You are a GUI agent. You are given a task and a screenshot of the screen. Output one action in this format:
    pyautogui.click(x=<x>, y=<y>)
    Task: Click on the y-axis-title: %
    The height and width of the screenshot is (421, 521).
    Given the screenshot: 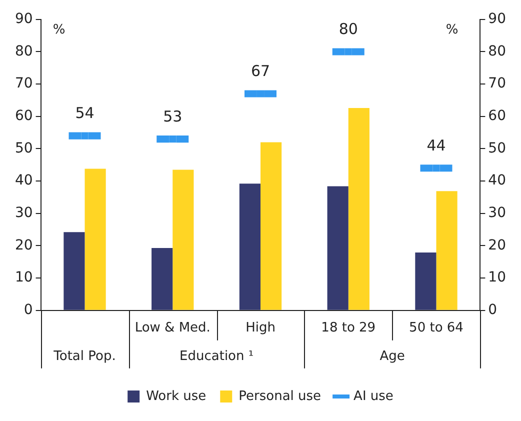 What is the action you would take?
    pyautogui.click(x=59, y=30)
    